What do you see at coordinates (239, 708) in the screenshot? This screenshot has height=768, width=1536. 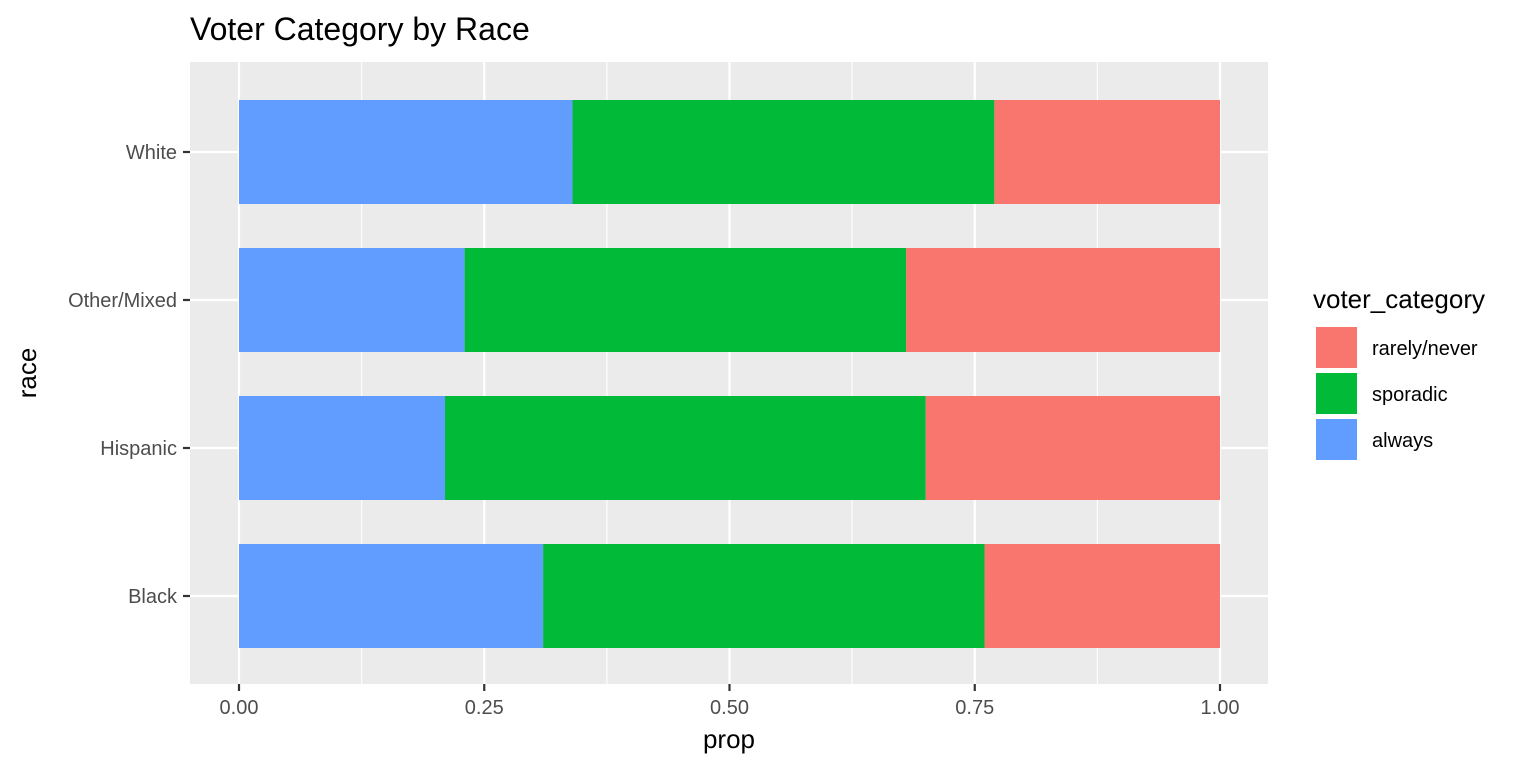 I see `x-tick-label: 0.00` at bounding box center [239, 708].